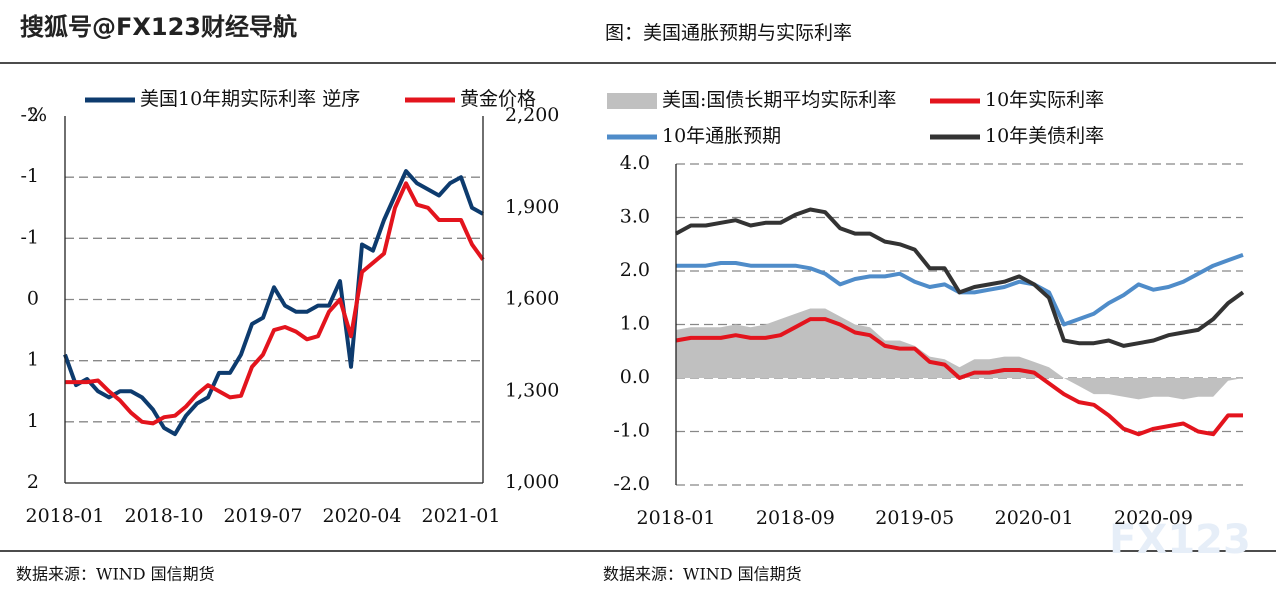  I want to click on y2-tick-label: 2,200, so click(532, 115).